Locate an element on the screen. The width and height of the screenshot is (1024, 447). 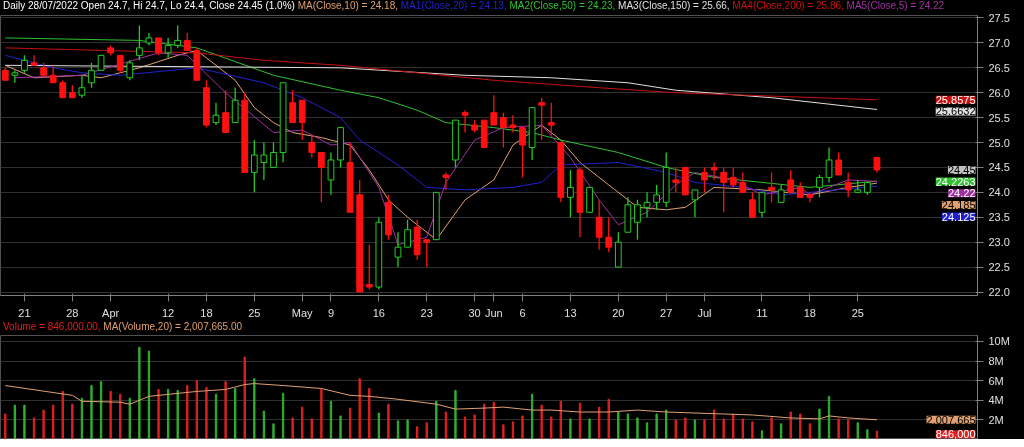
x-tick-label: 23 is located at coordinates (426, 312).